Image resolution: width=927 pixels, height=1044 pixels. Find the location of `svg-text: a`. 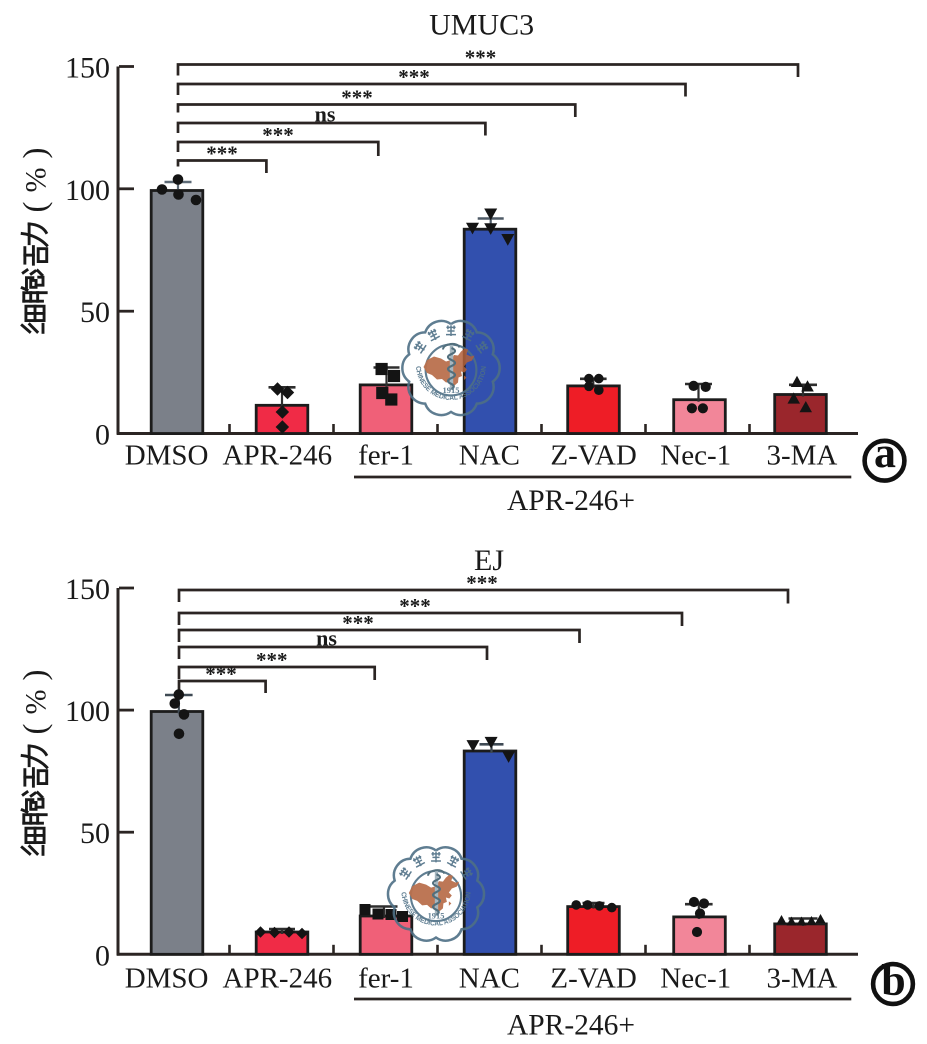

svg-text: a is located at coordinates (885, 452).